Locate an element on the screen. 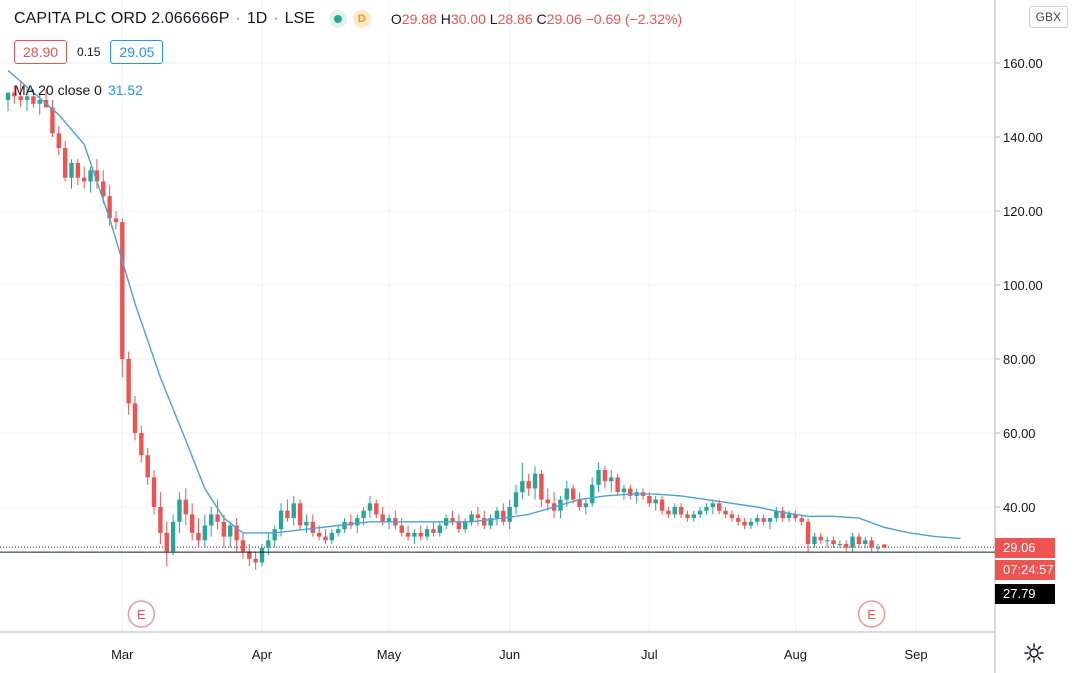  gear-icon is located at coordinates (1034, 653).